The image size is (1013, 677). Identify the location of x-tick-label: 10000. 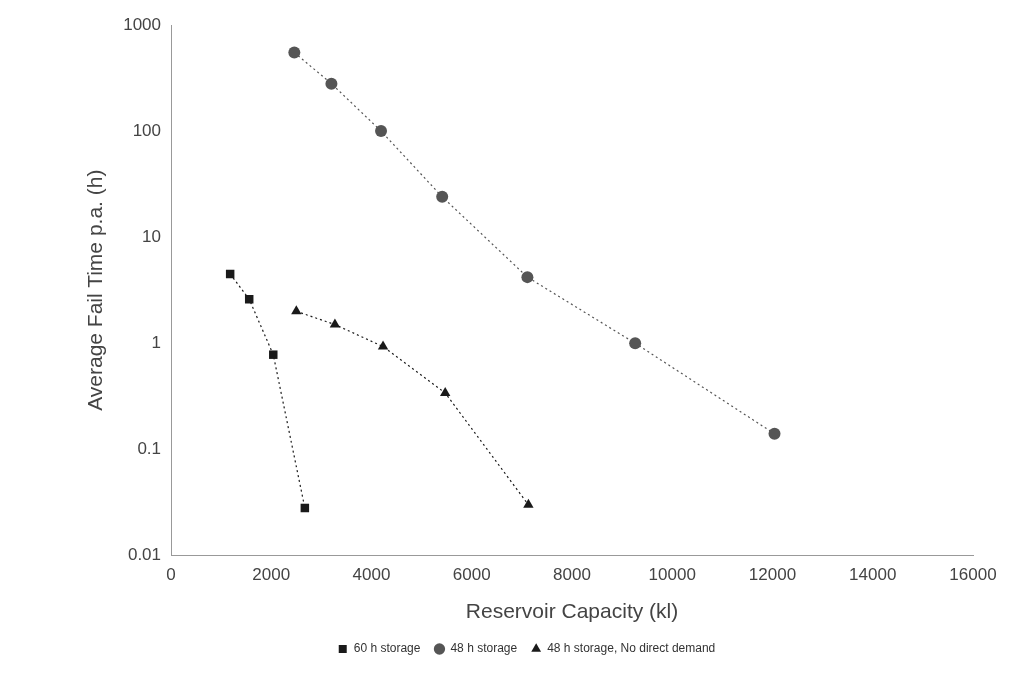
(672, 575).